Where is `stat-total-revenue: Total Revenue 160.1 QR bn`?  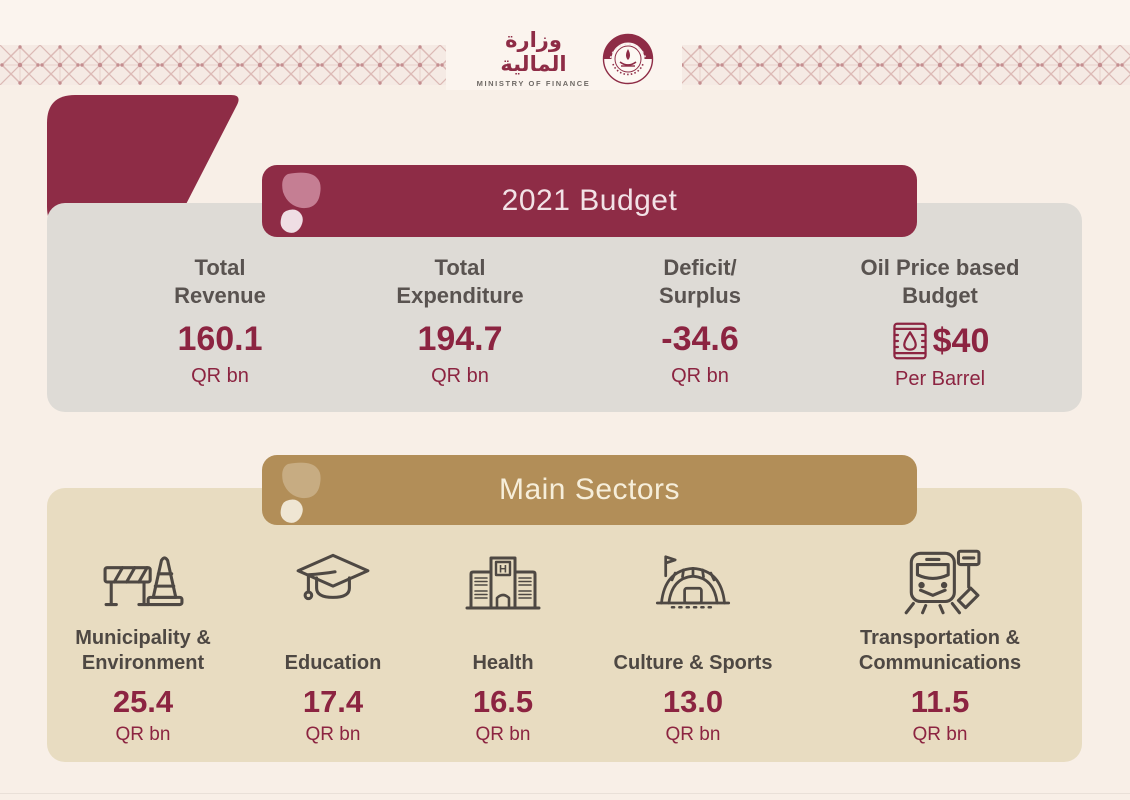
stat-total-revenue: Total Revenue 160.1 QR bn is located at coordinates (220, 322).